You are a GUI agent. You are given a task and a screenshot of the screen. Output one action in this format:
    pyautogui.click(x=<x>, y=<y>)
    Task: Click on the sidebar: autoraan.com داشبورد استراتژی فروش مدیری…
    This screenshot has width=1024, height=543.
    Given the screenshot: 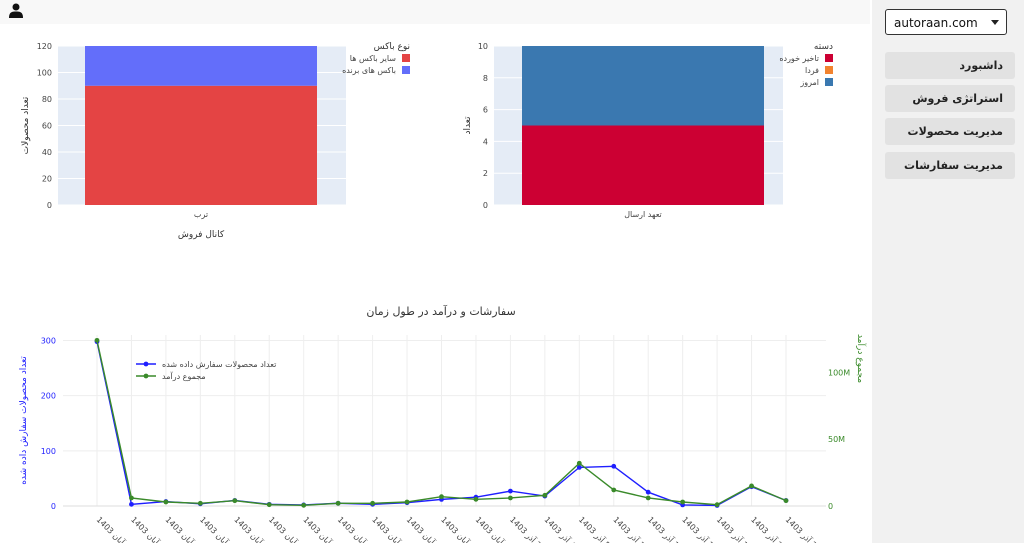 What is the action you would take?
    pyautogui.click(x=948, y=271)
    